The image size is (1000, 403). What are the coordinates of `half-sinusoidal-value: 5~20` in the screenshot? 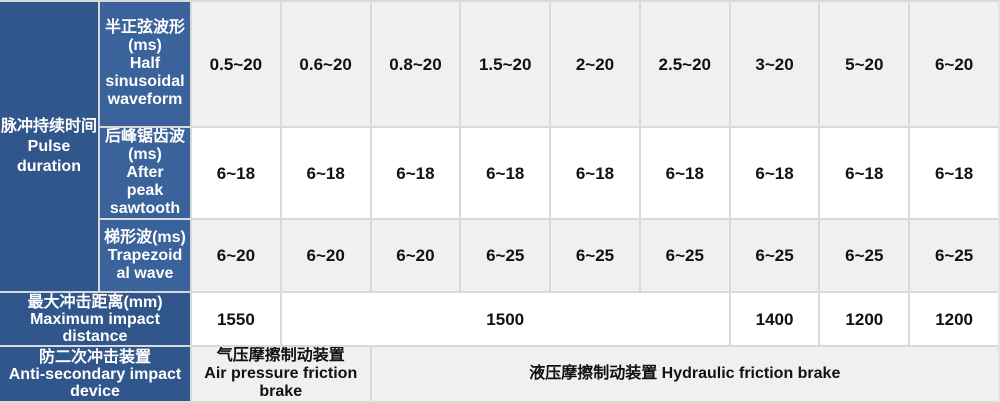 It's located at (864, 64).